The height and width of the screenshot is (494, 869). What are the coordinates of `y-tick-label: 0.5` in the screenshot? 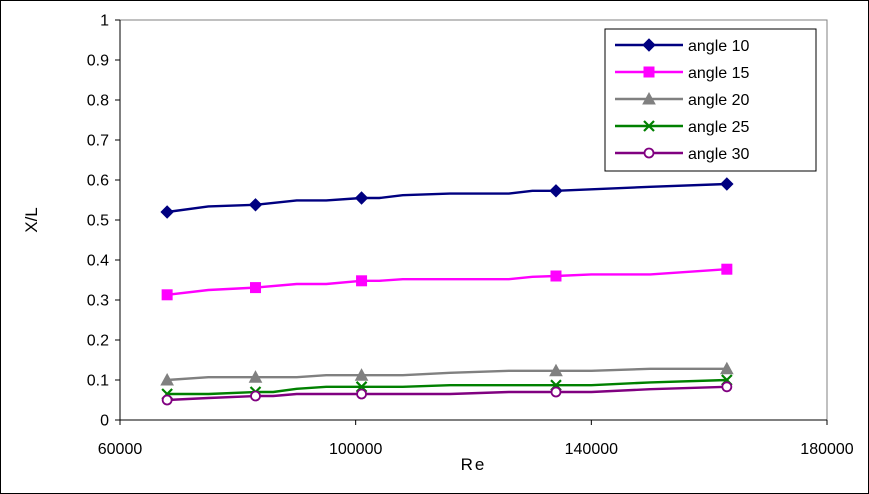 It's located at (98, 221).